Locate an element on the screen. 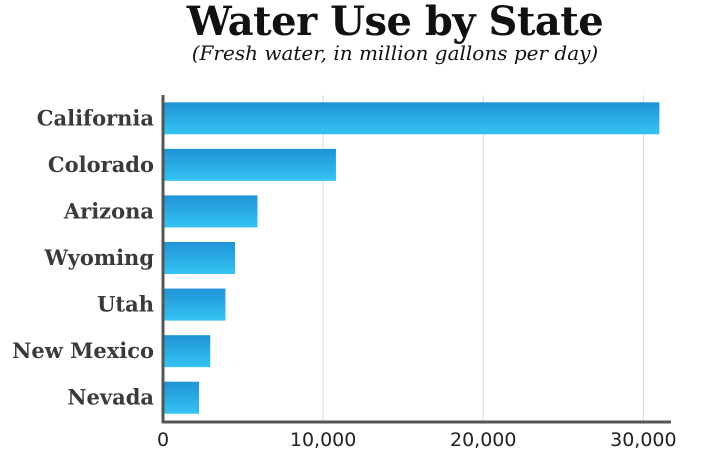 This screenshot has height=450, width=704. x-tick-label: 20,000 is located at coordinates (483, 439).